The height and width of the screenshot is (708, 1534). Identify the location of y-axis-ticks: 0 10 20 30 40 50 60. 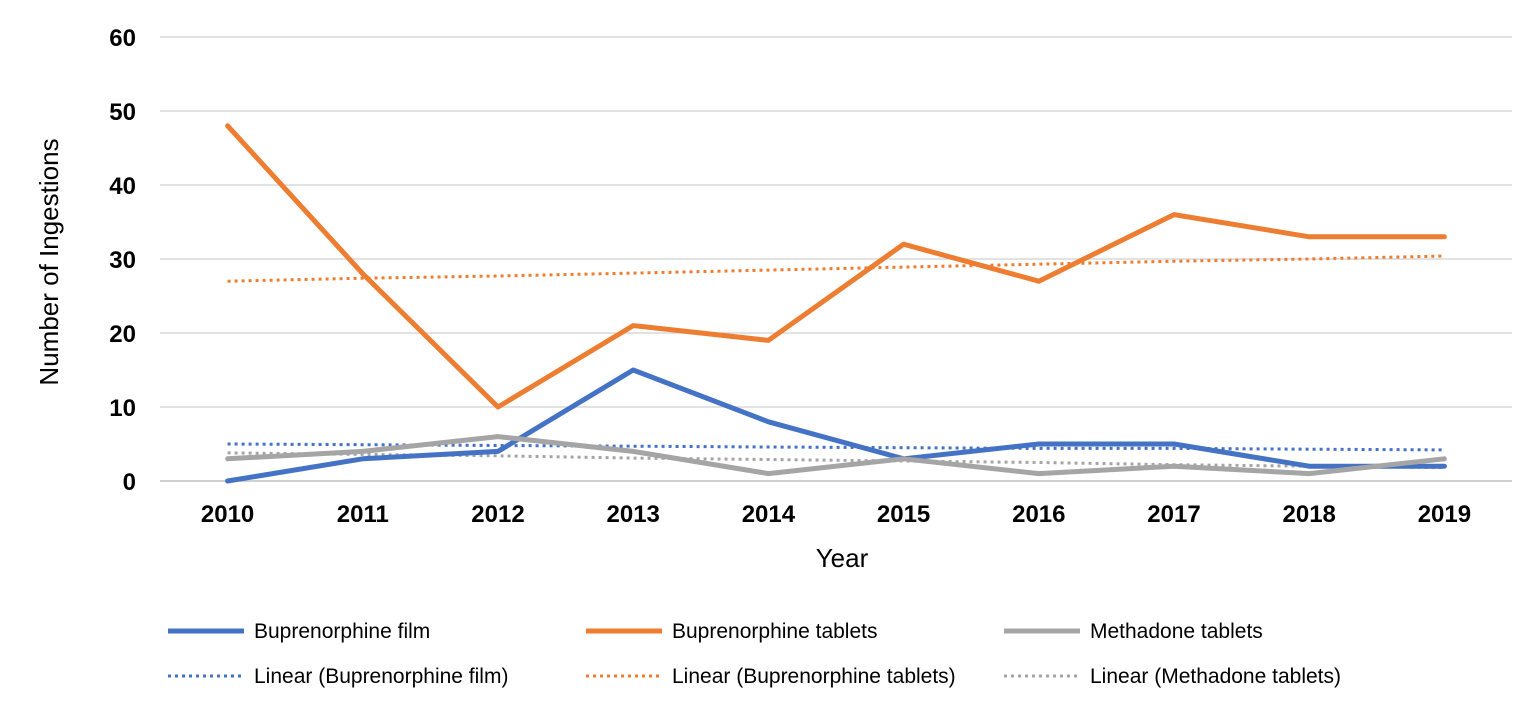
(122, 260).